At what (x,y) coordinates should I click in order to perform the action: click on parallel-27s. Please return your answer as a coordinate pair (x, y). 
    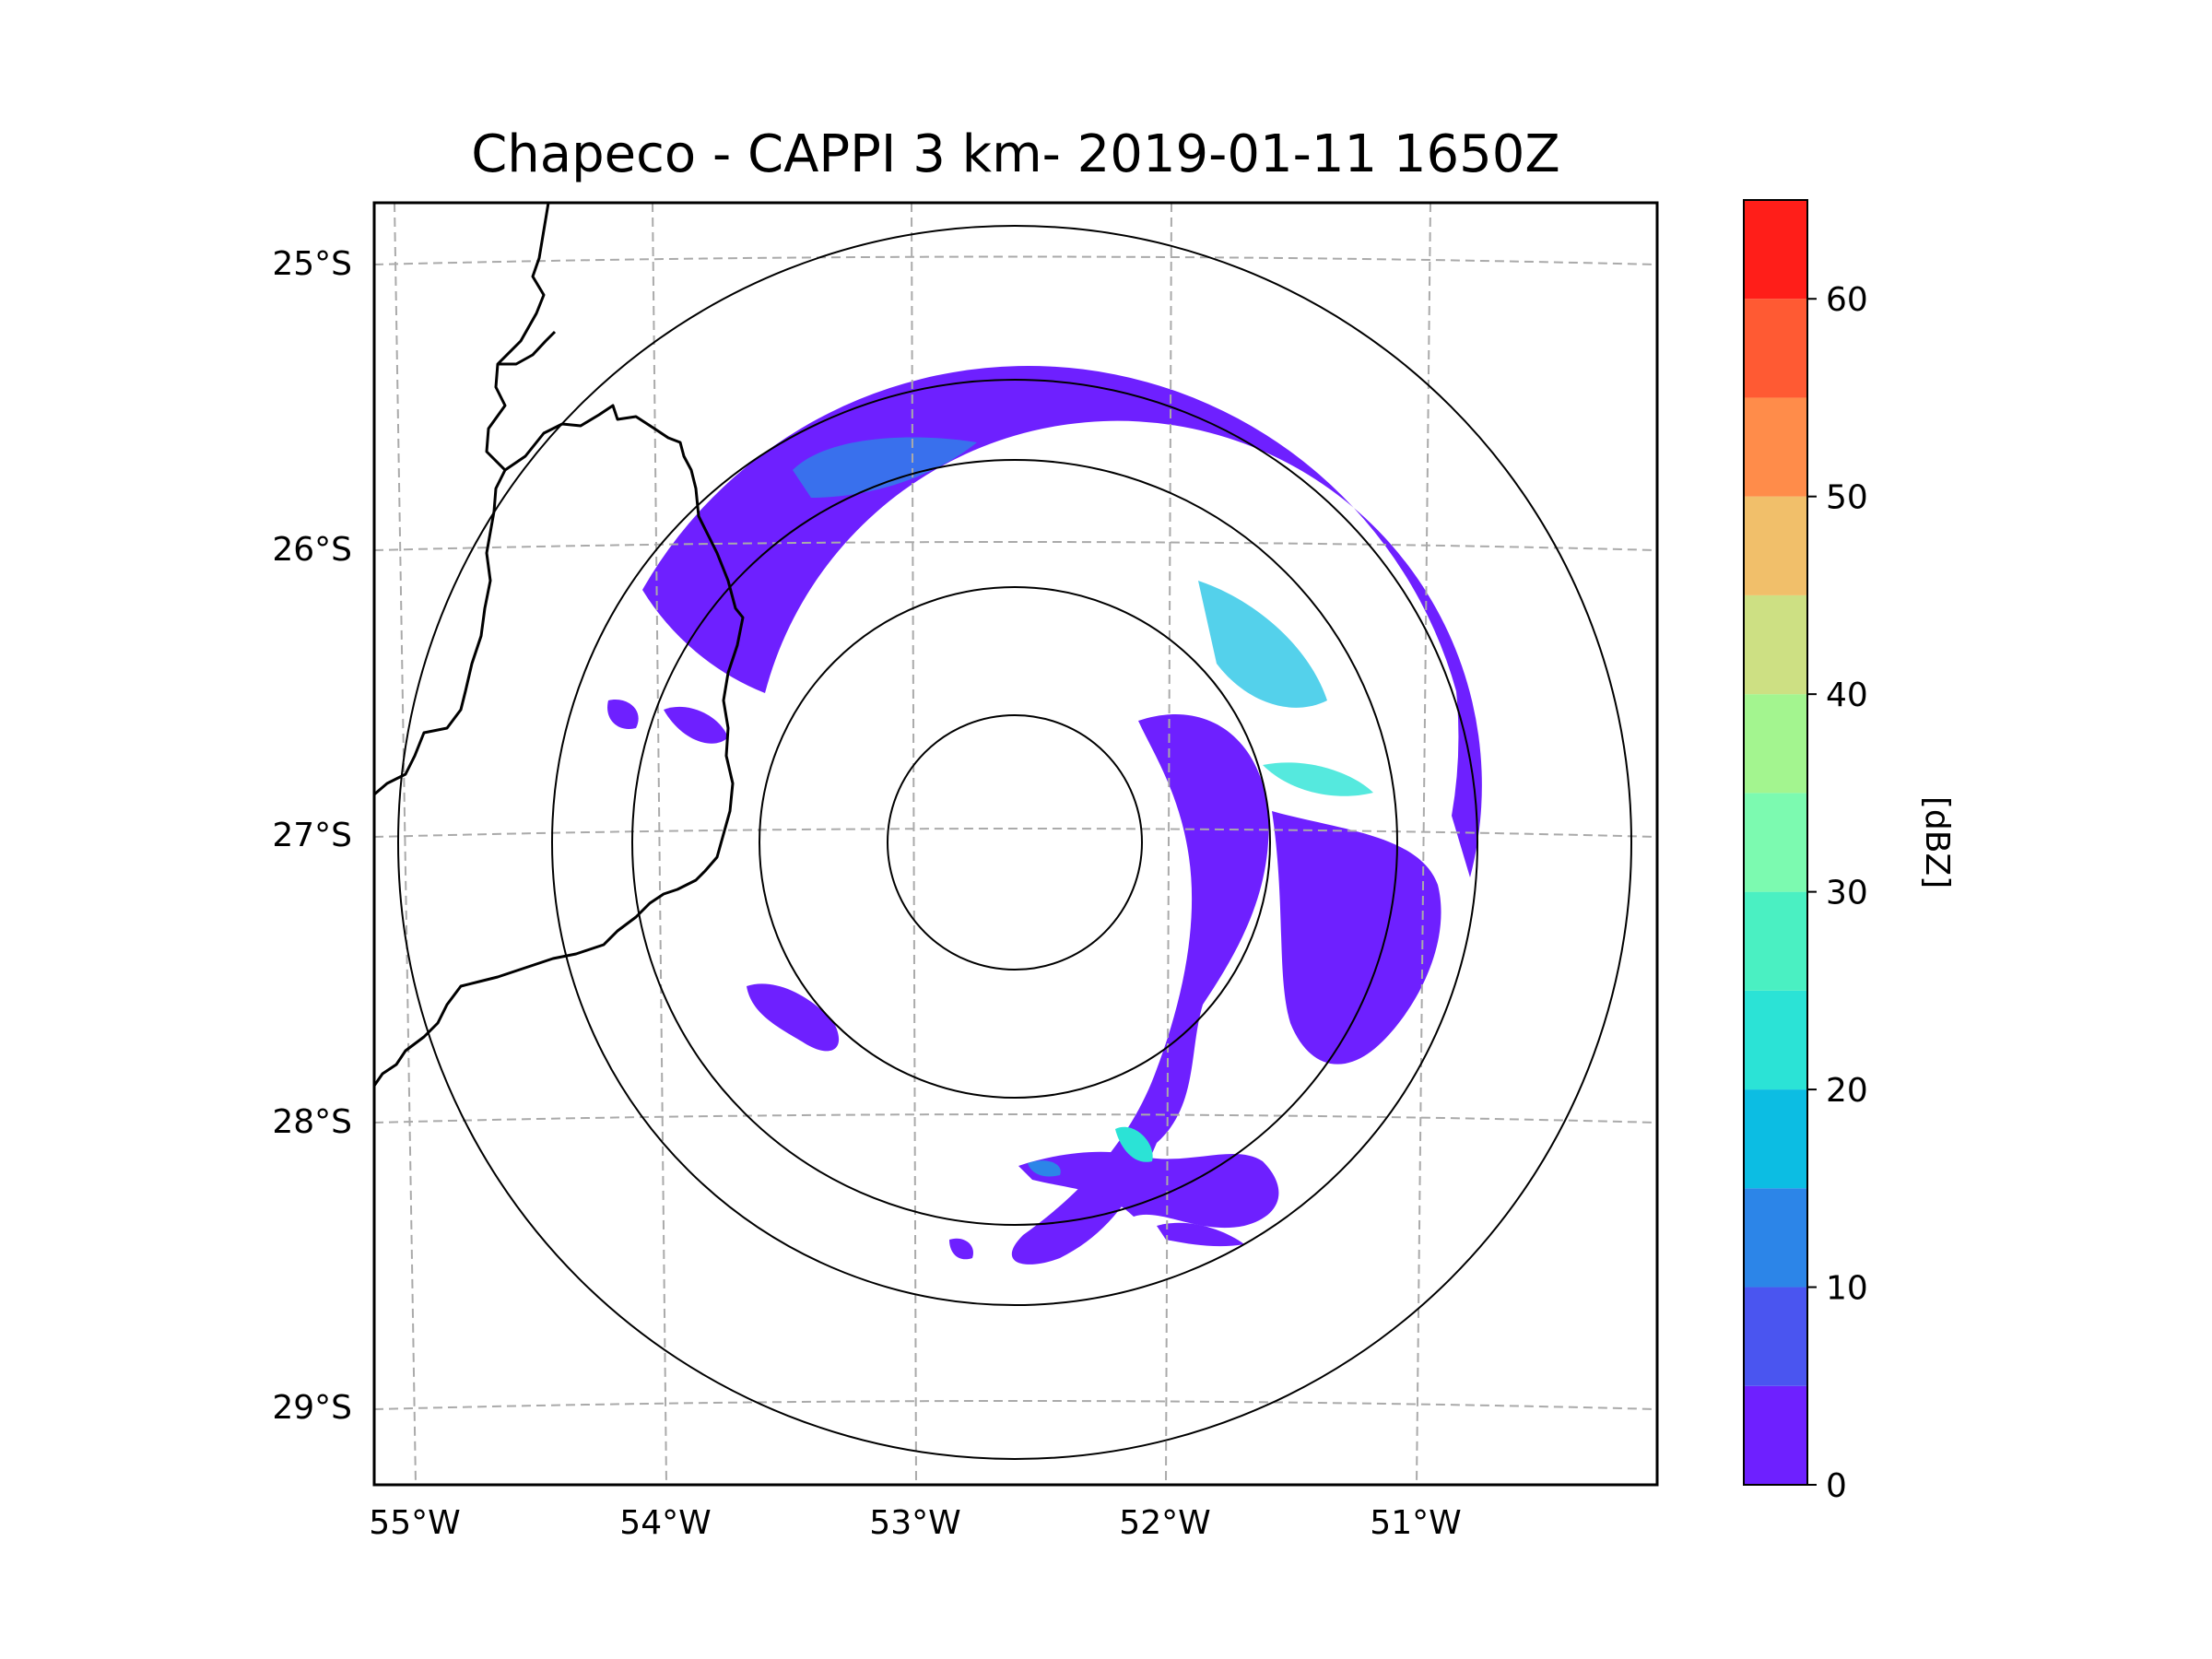
    Looking at the image, I should click on (1015, 833).